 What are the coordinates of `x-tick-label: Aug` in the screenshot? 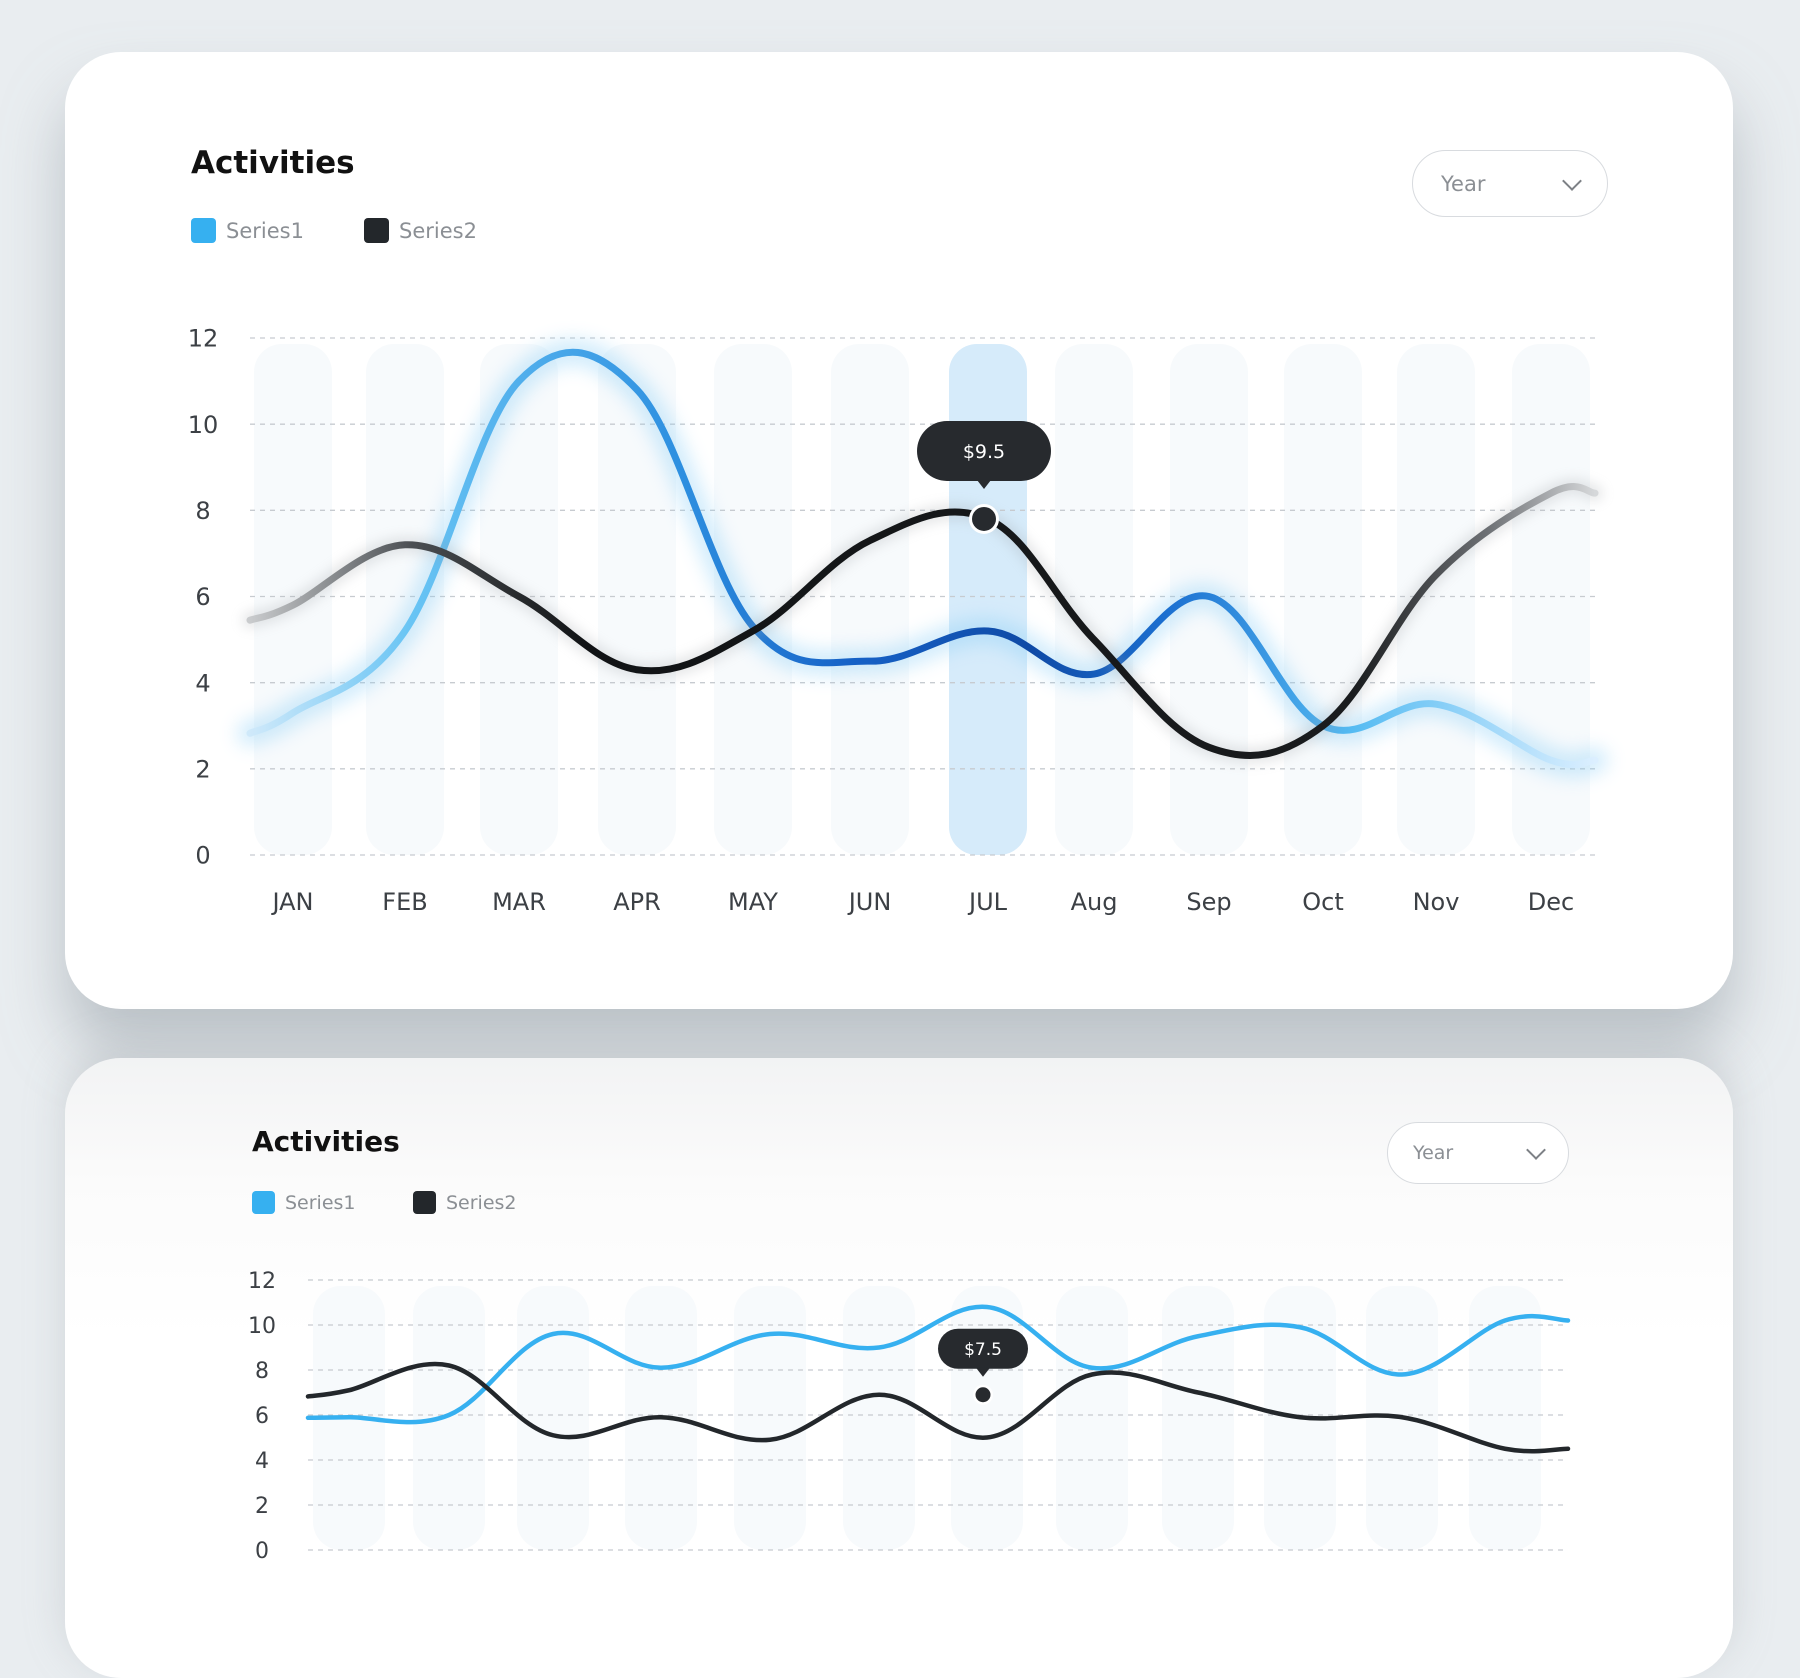 It's located at (1094, 902).